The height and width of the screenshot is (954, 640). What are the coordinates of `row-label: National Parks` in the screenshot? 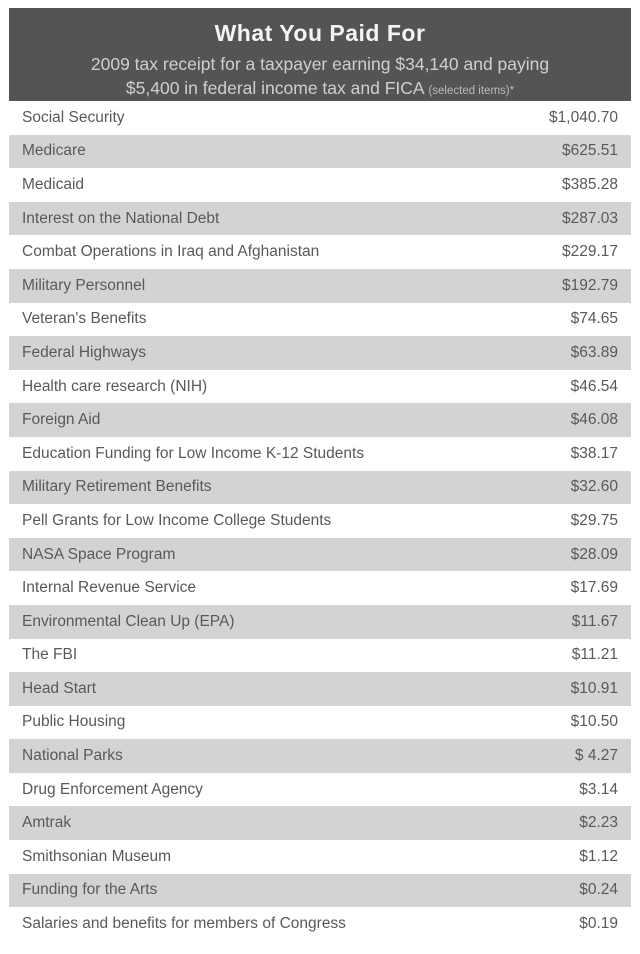 It's located at (72, 756).